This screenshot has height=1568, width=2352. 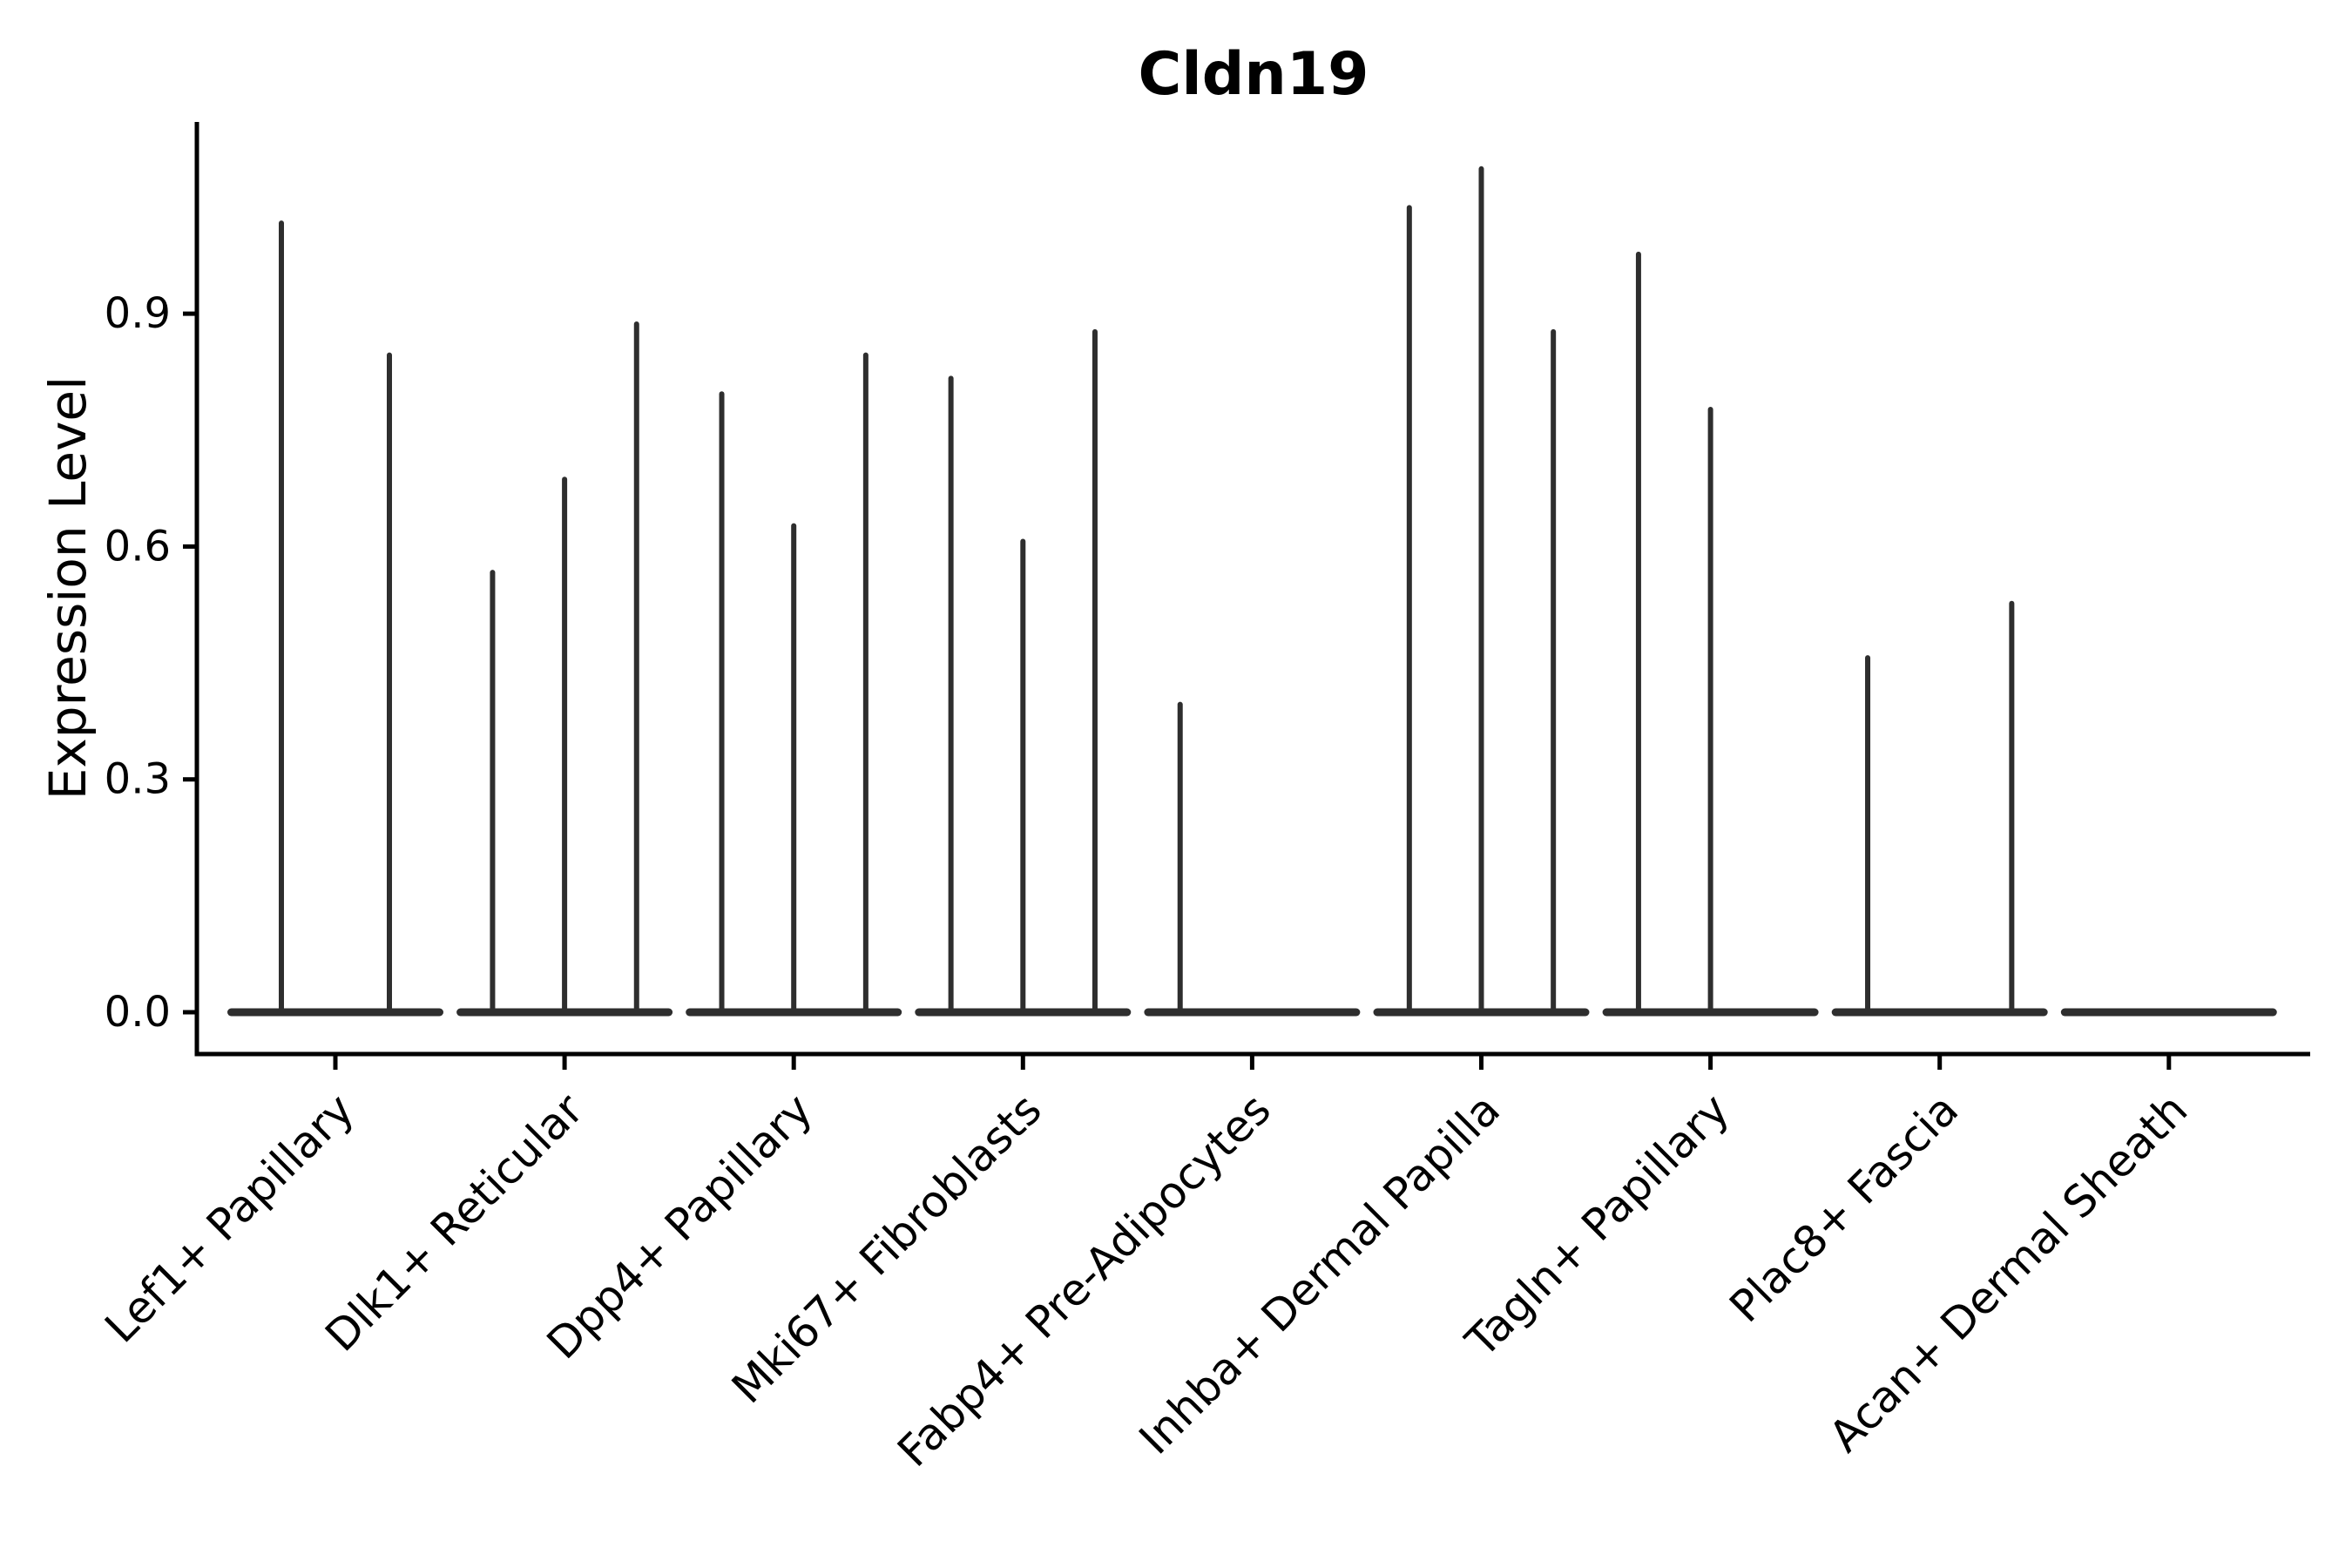 I want to click on x-tick-label: Fabp4+ Pre-Adipocytes, so click(x=1084, y=1280).